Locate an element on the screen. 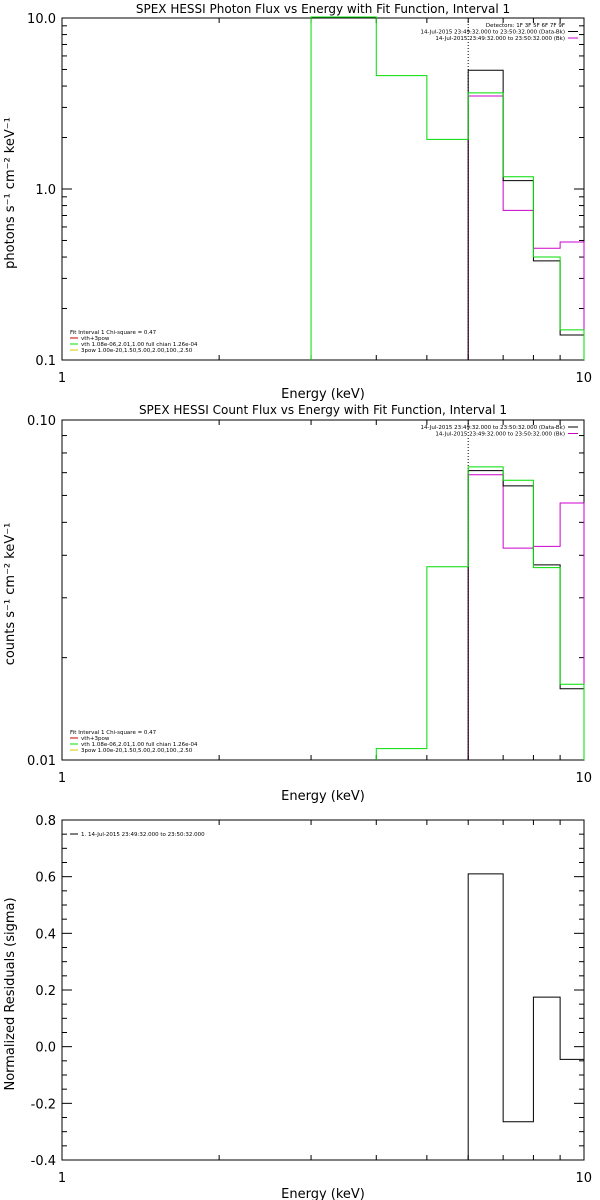 The width and height of the screenshot is (600, 1200). y-axis-label: counts s⁻¹ cm⁻² keV⁻¹ is located at coordinates (10, 594).